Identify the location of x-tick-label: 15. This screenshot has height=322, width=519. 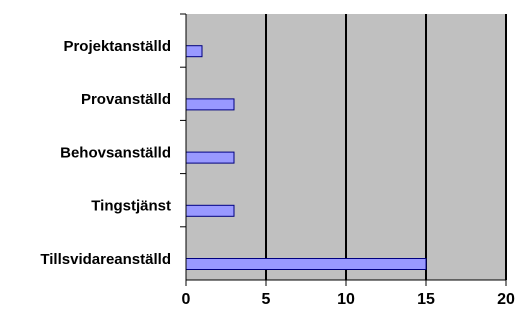
(426, 299).